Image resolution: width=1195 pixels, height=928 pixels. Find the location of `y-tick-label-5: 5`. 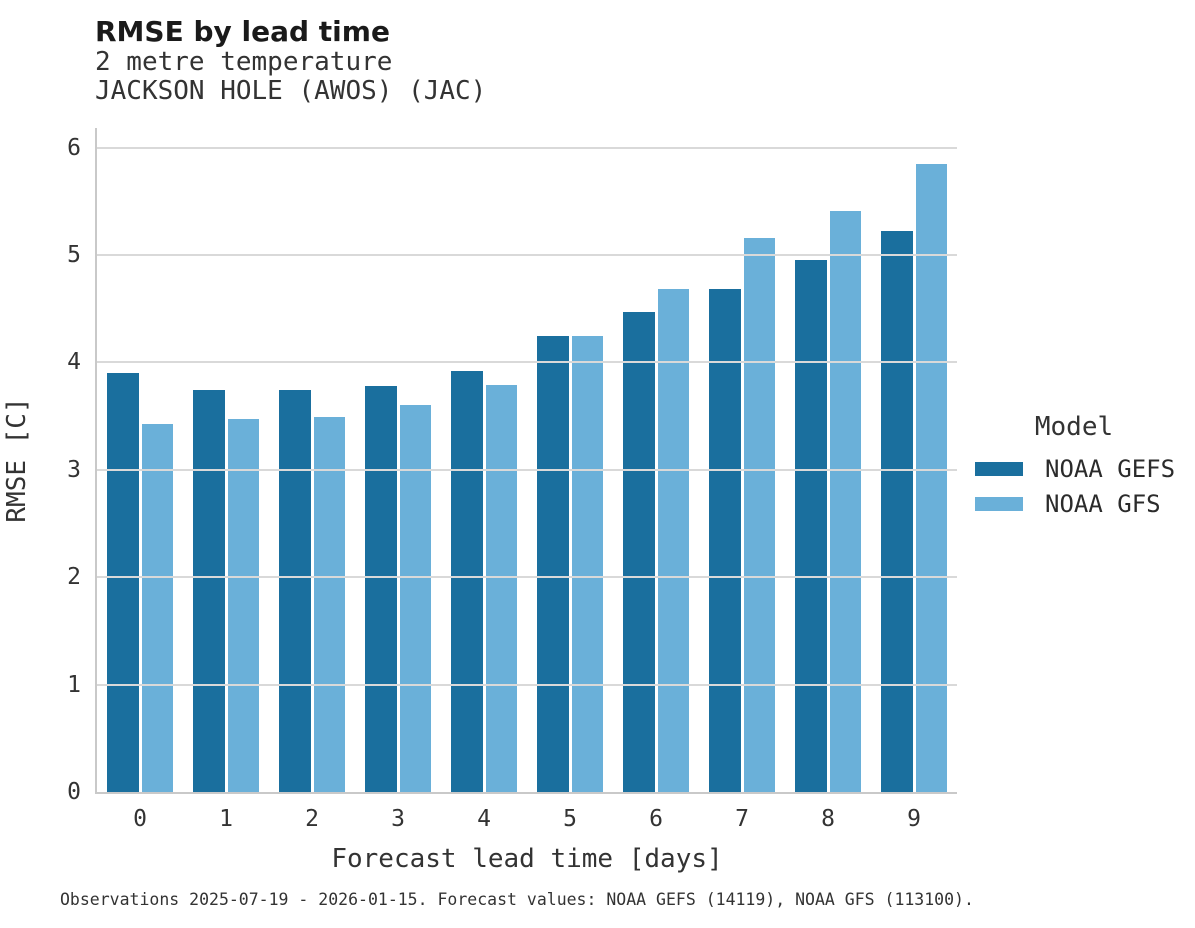

y-tick-label-5: 5 is located at coordinates (74, 255).